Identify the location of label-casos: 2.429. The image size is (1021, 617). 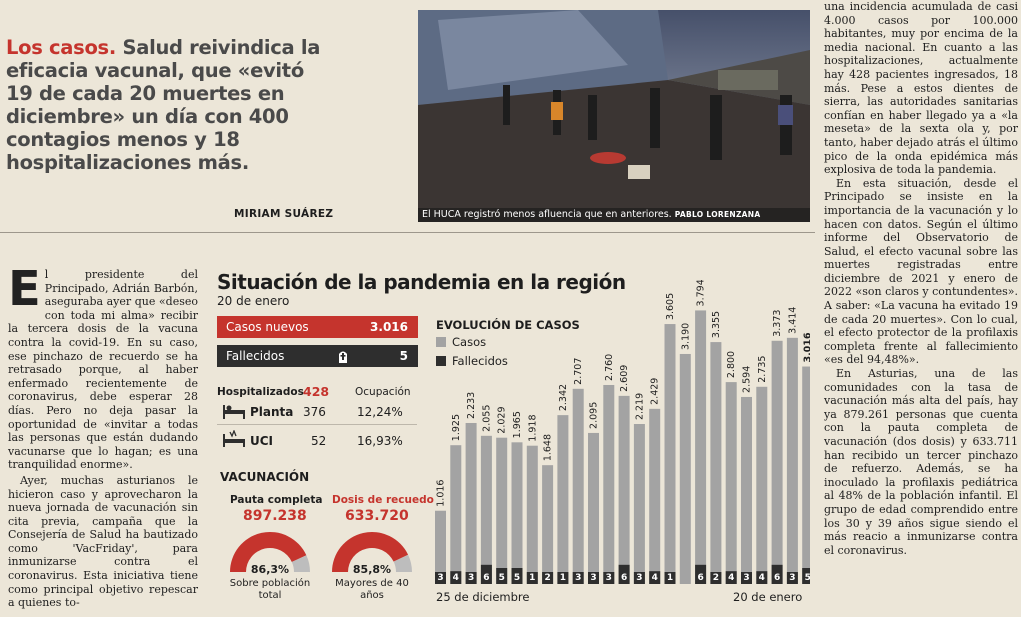
(655, 391).